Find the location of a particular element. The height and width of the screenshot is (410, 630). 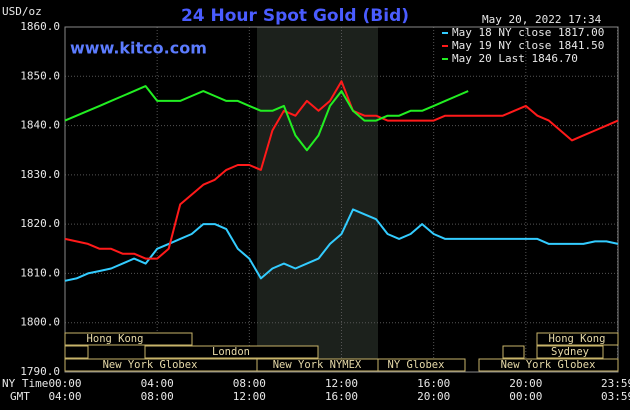

y-tick-label: 1850.0 is located at coordinates (40, 75).